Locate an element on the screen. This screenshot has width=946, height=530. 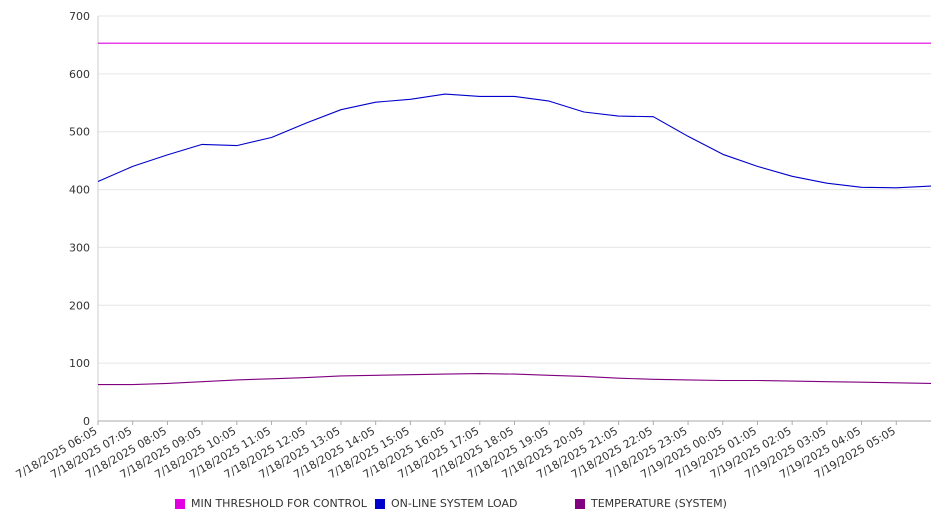
y-tick-labels: 0 100 200 300 400 500 600 700 is located at coordinates (79, 219).